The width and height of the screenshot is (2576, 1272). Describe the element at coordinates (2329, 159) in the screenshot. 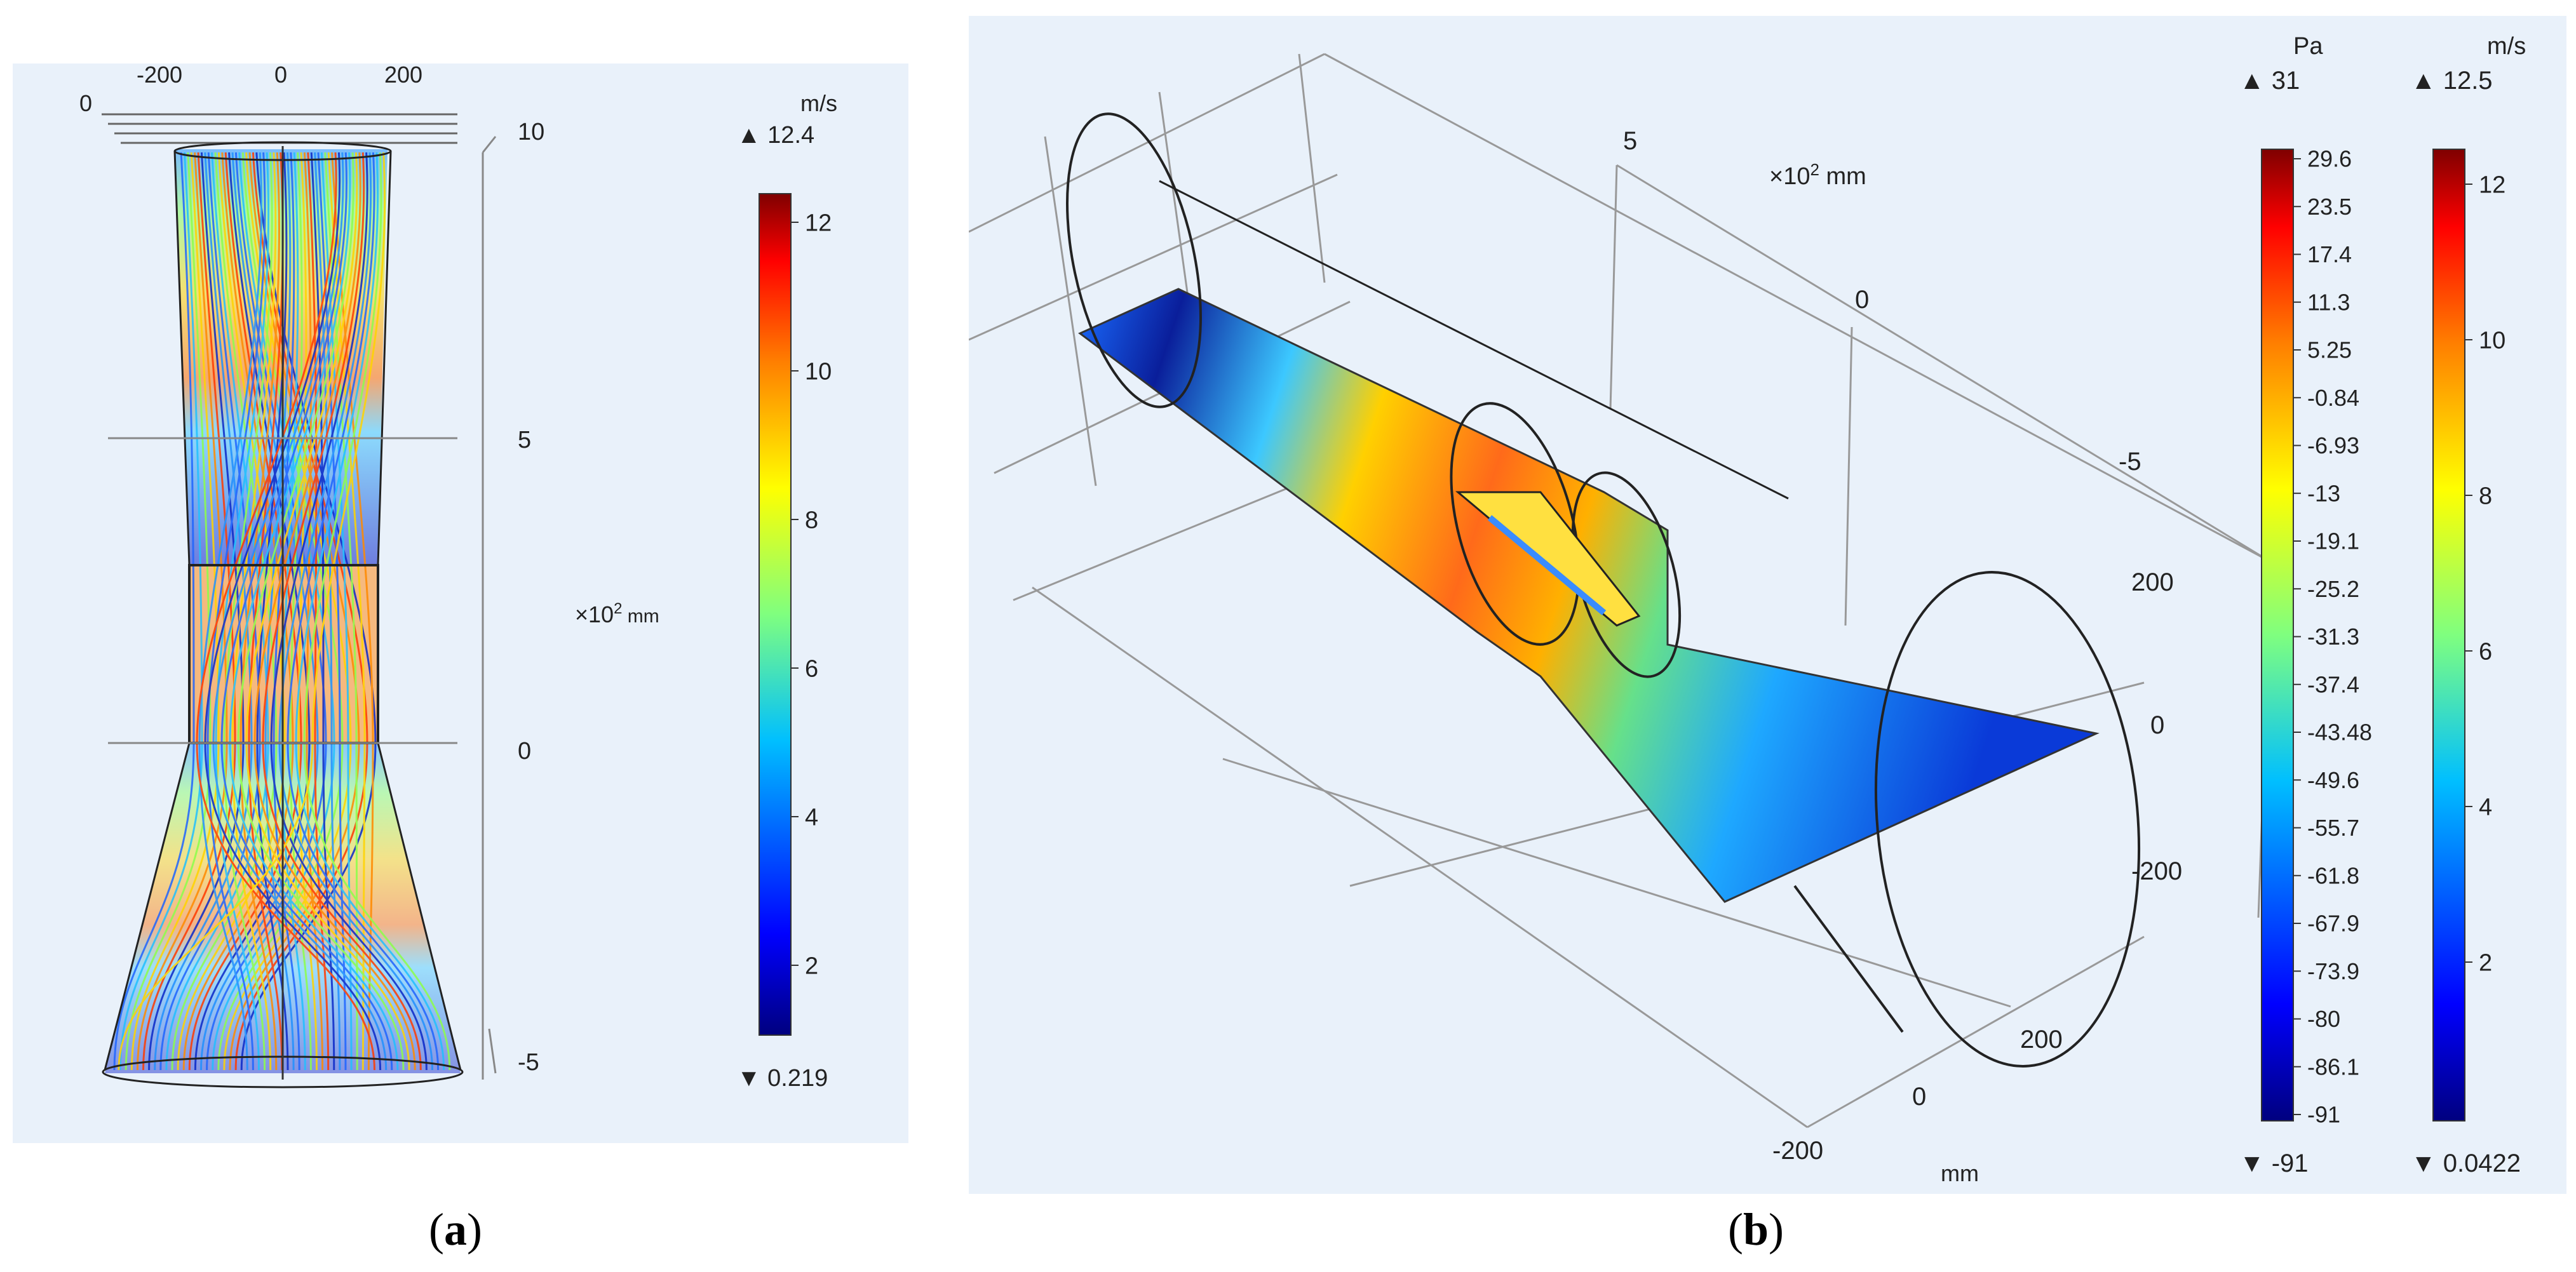

I see `panel-b-pressure-tick-label-0: 29.6` at that location.